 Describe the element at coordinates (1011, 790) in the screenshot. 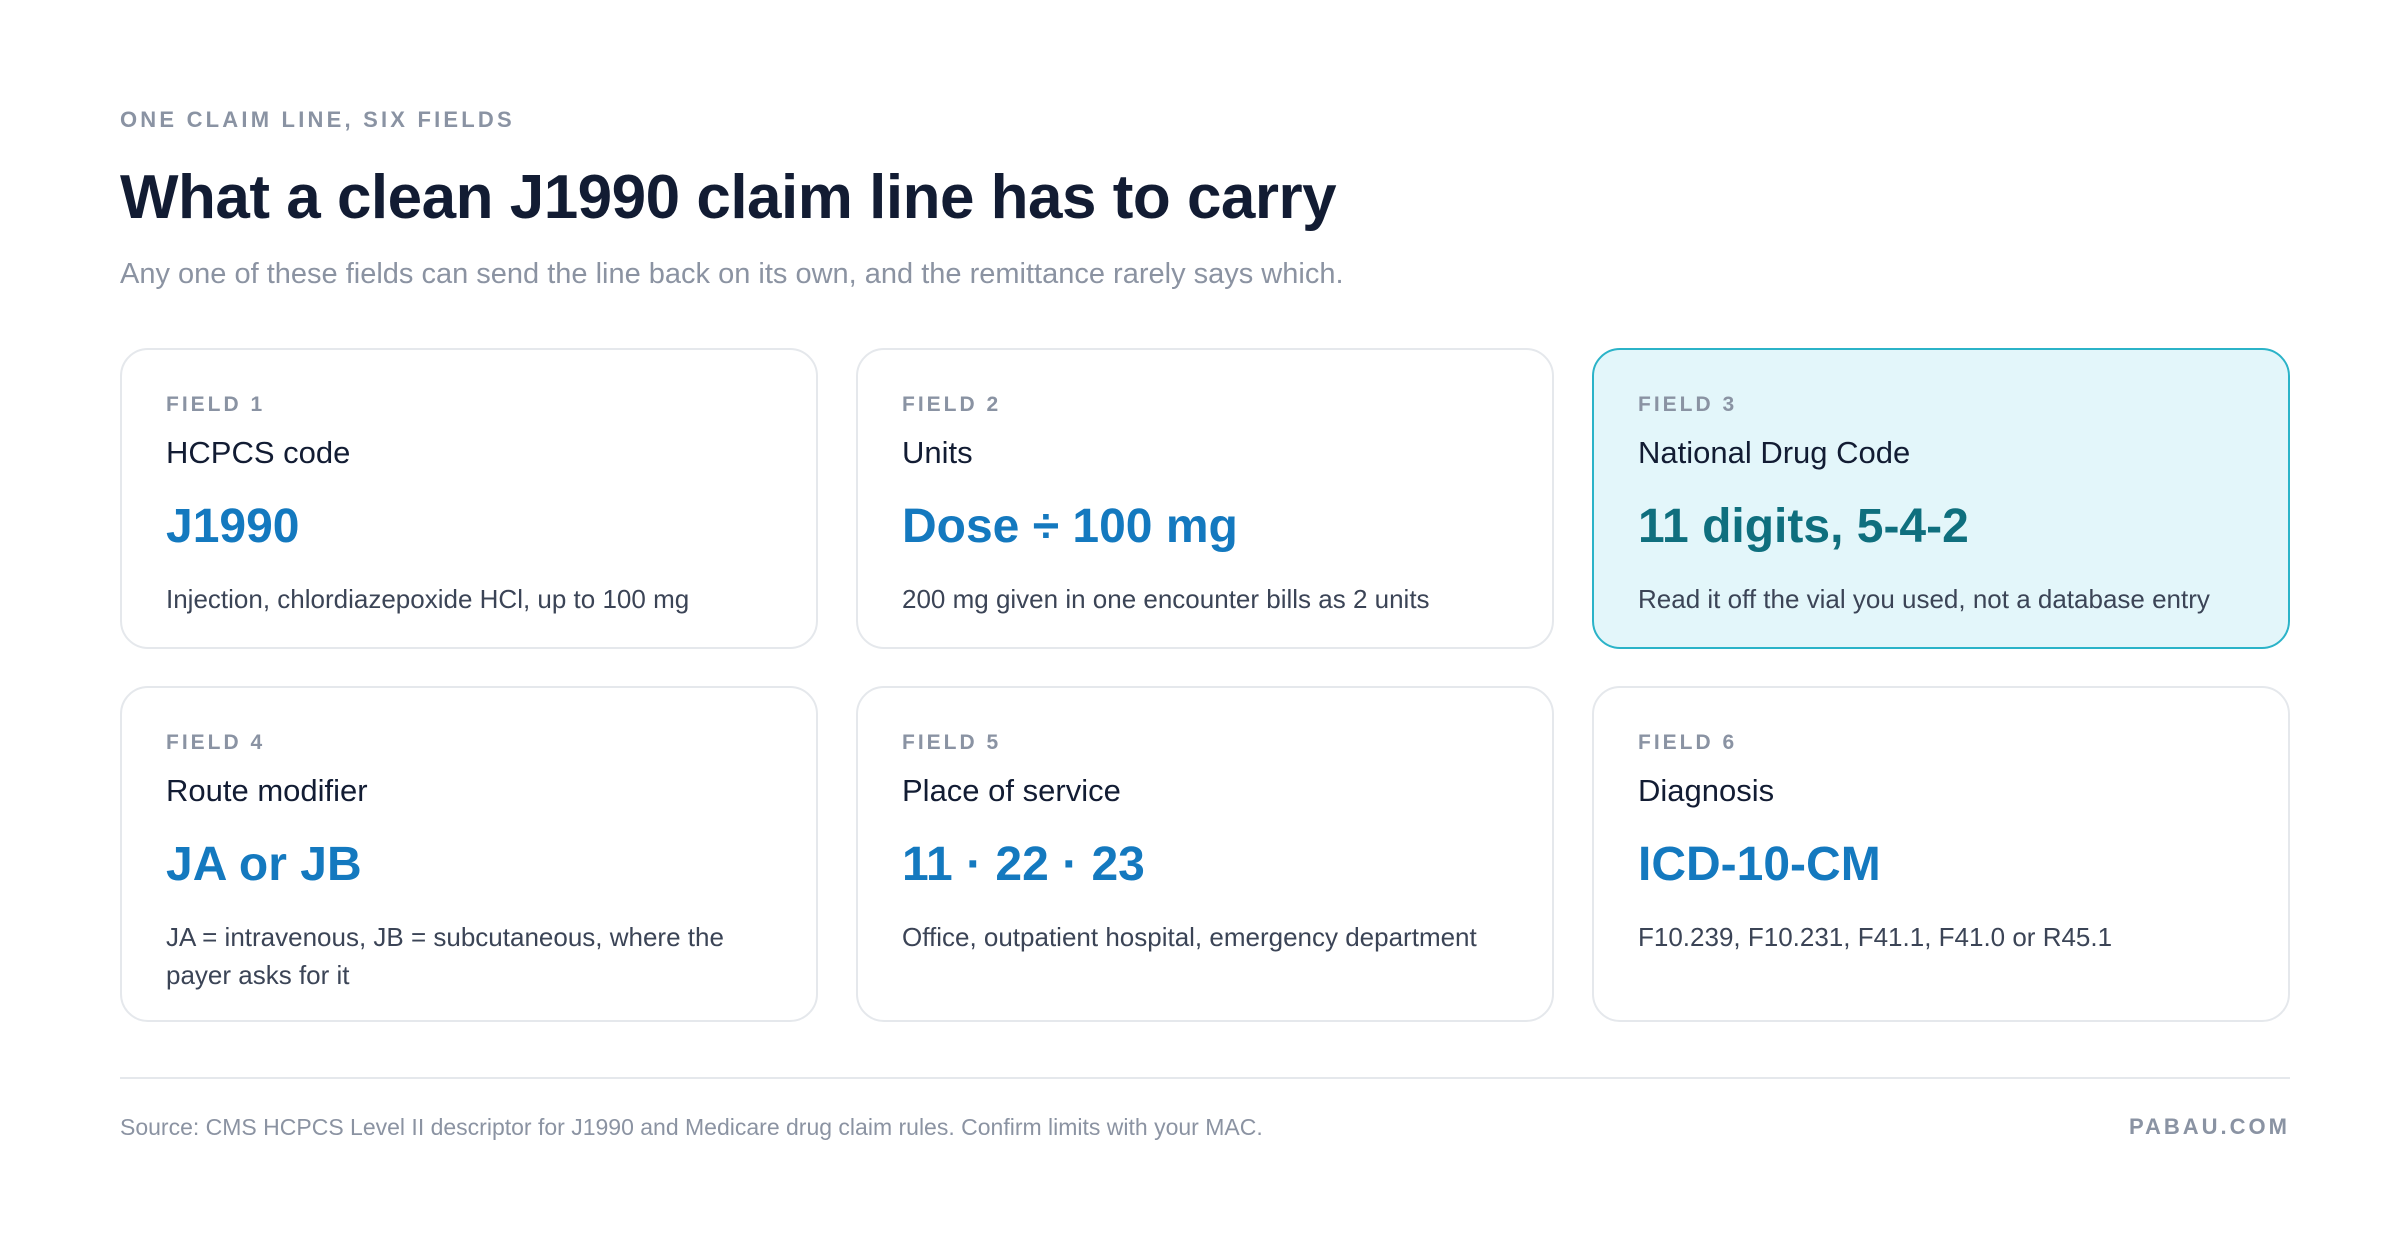

I see `field-name: Place of service` at that location.